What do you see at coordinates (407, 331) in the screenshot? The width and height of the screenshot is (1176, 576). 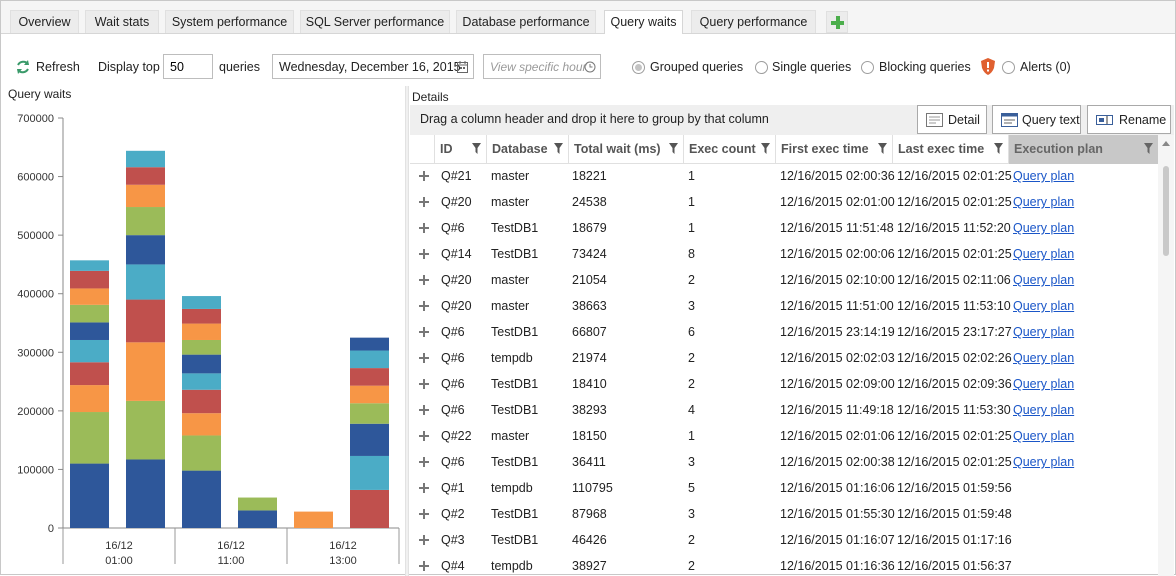 I see `pane-splitter` at bounding box center [407, 331].